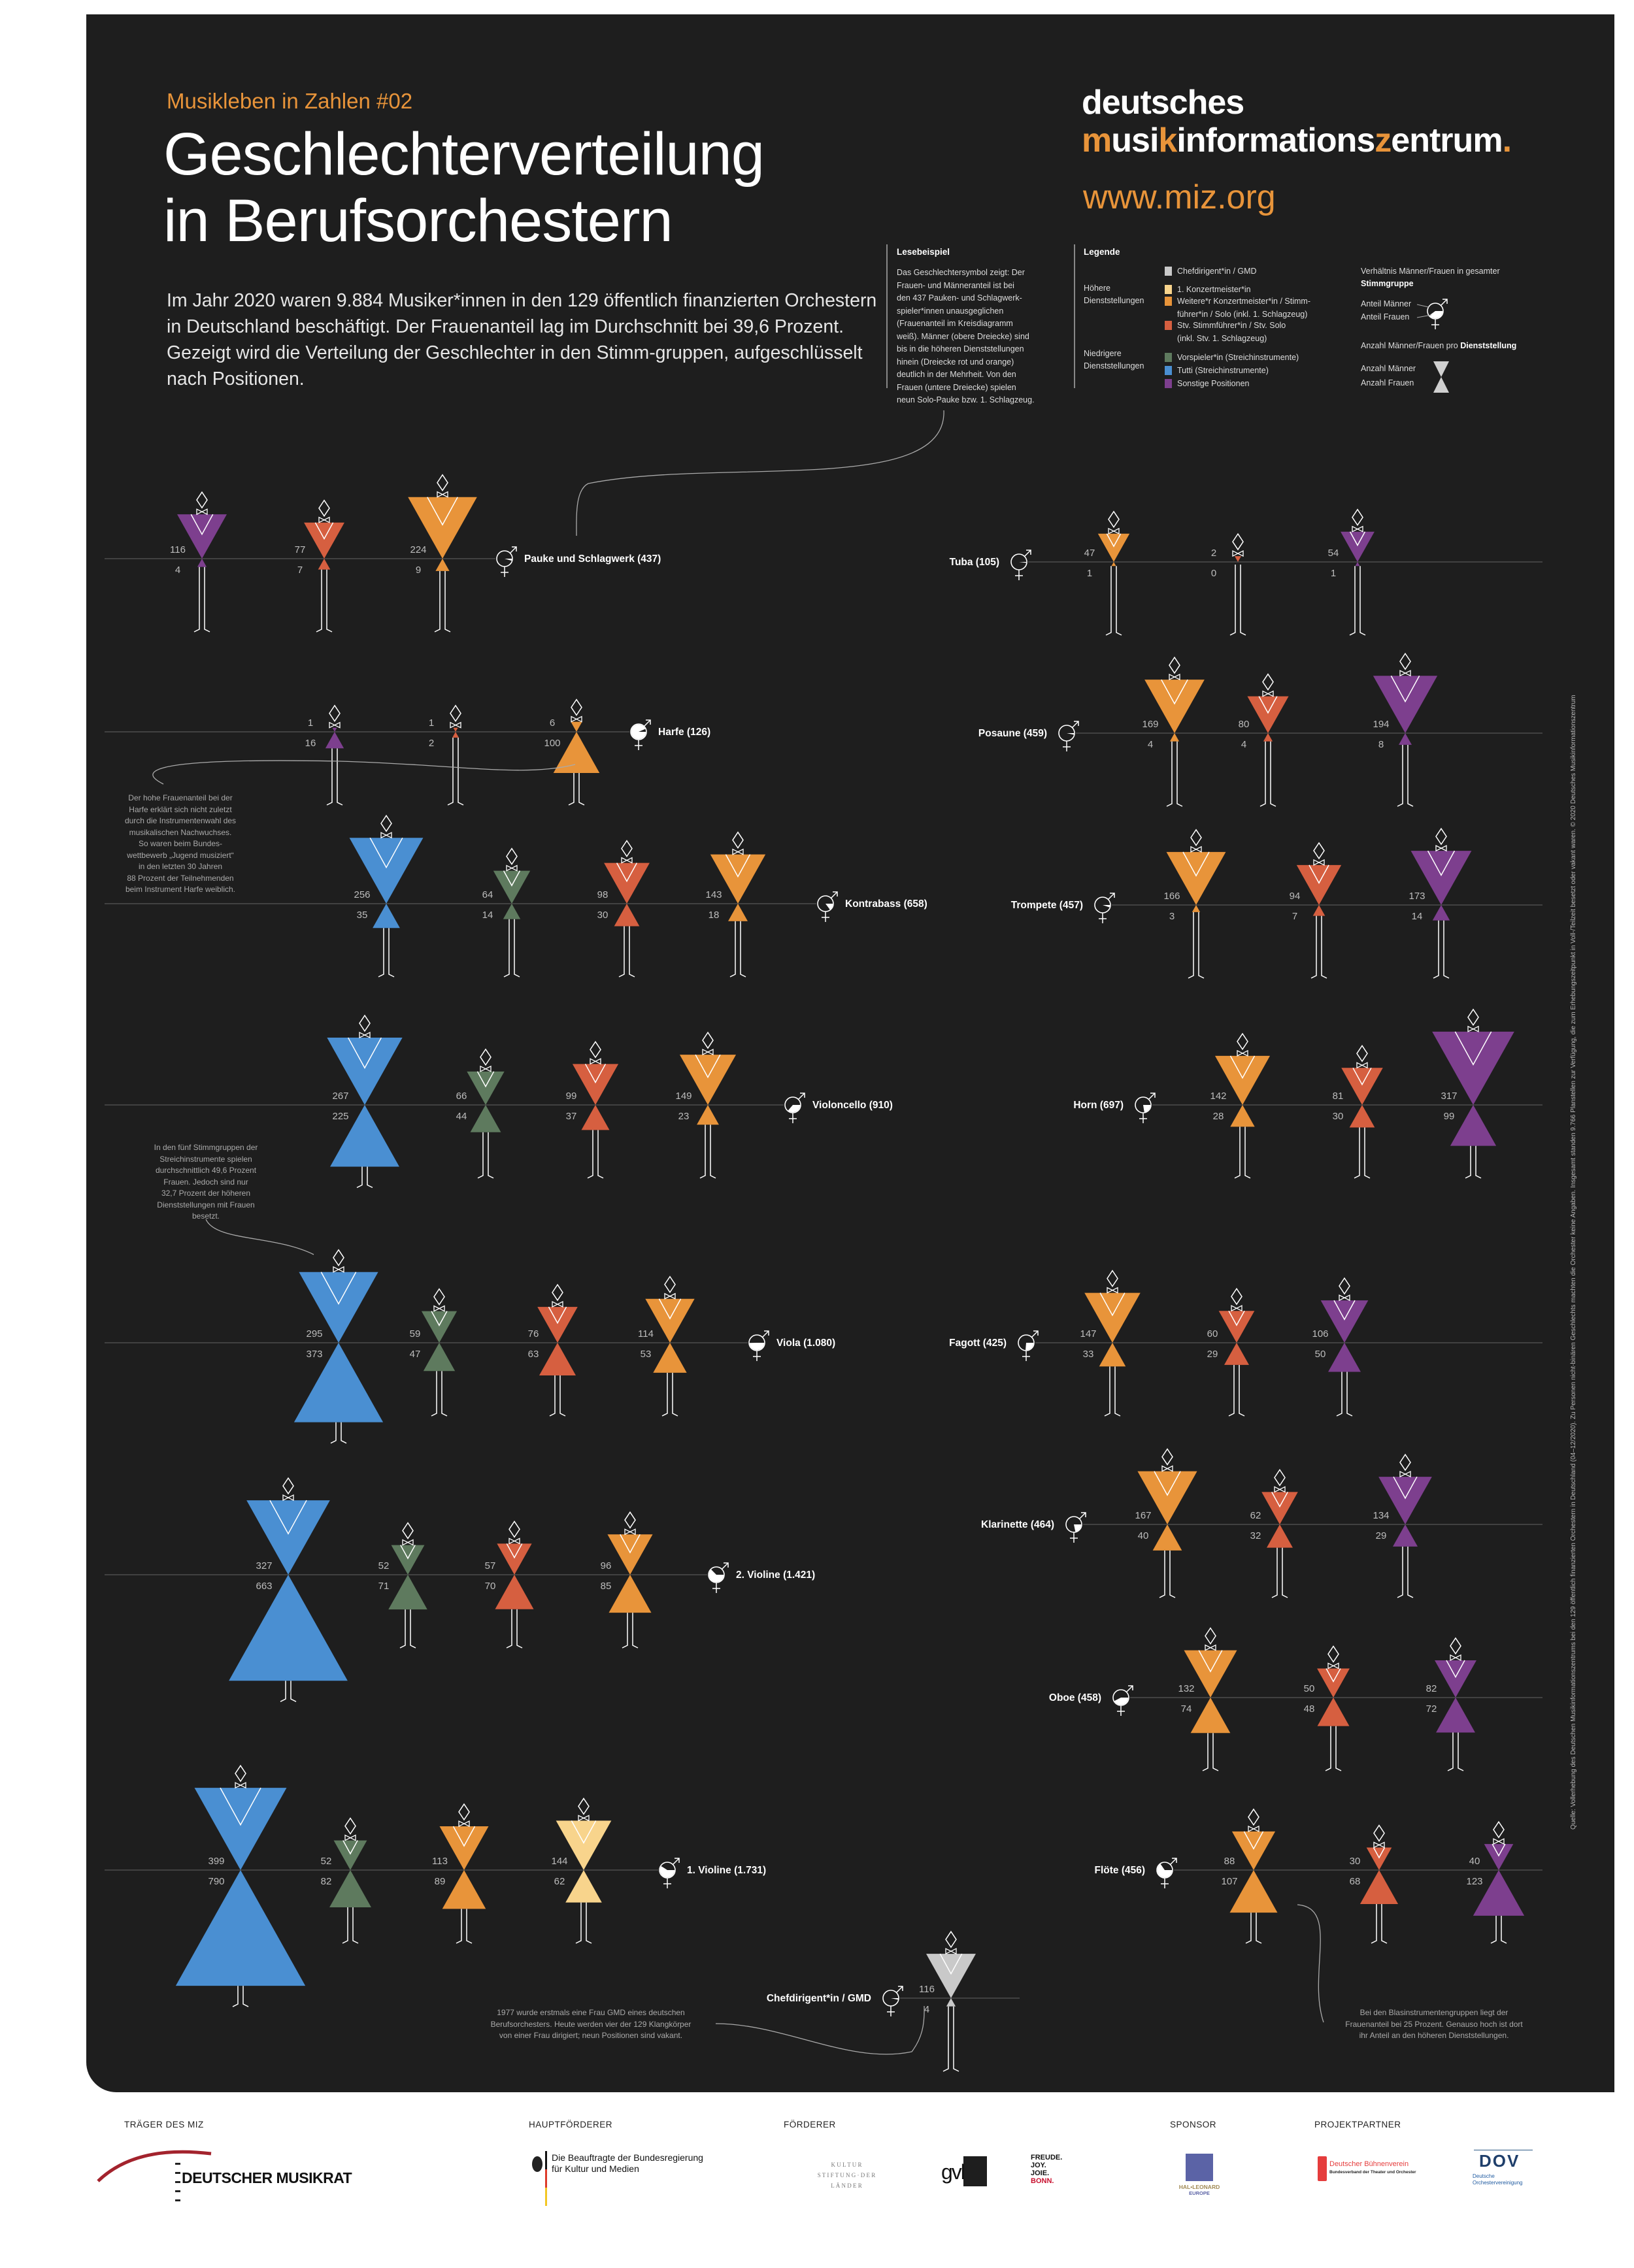 The width and height of the screenshot is (1634, 2268). What do you see at coordinates (1435, 324) in the screenshot?
I see `female-cross-icon` at bounding box center [1435, 324].